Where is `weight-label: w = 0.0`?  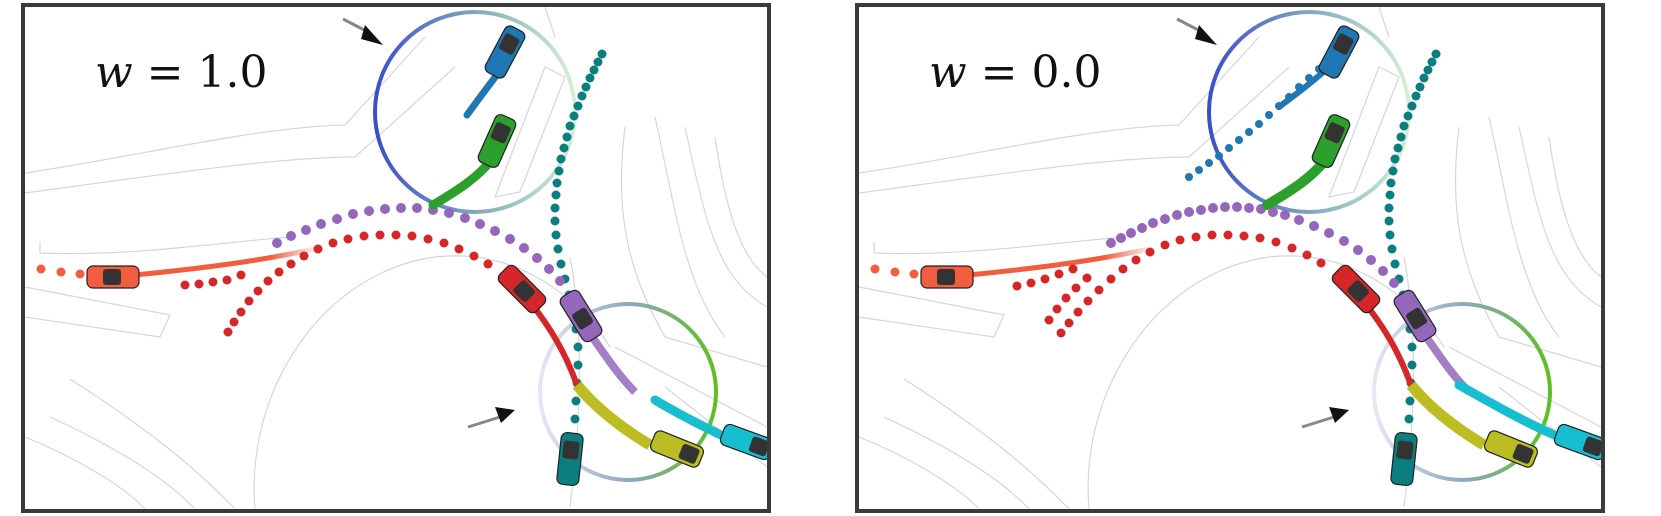 weight-label: w = 0.0 is located at coordinates (1015, 72).